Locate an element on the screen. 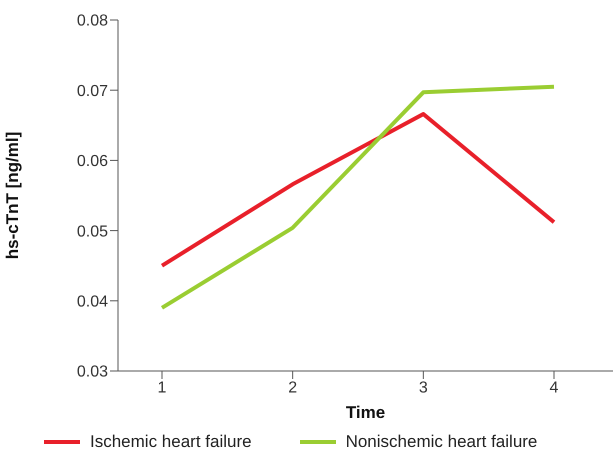 The image size is (613, 459). y-tick-label: 0.05 is located at coordinates (92, 231).